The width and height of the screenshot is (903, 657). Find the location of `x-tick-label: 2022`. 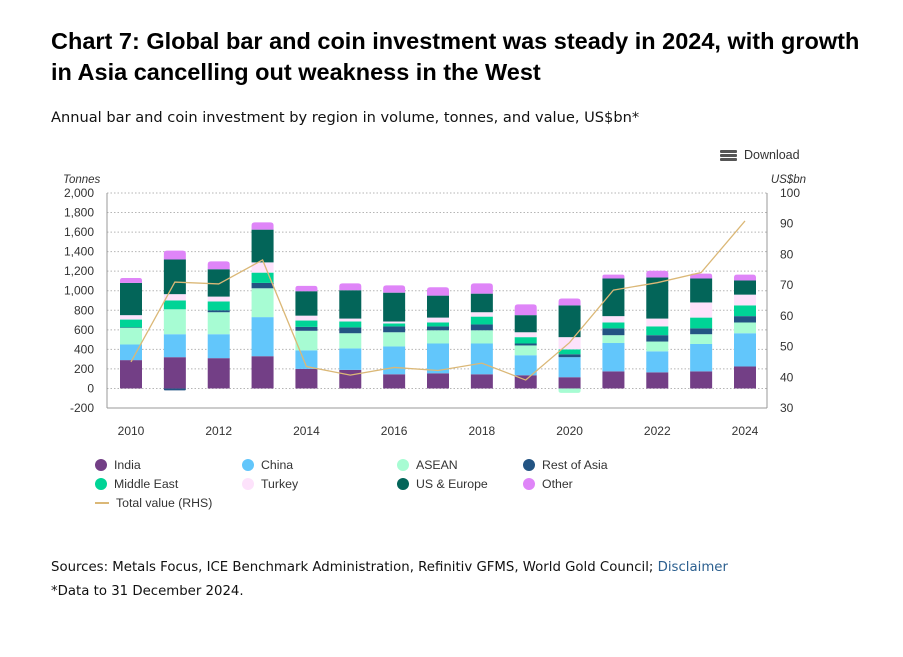

x-tick-label: 2022 is located at coordinates (657, 431).